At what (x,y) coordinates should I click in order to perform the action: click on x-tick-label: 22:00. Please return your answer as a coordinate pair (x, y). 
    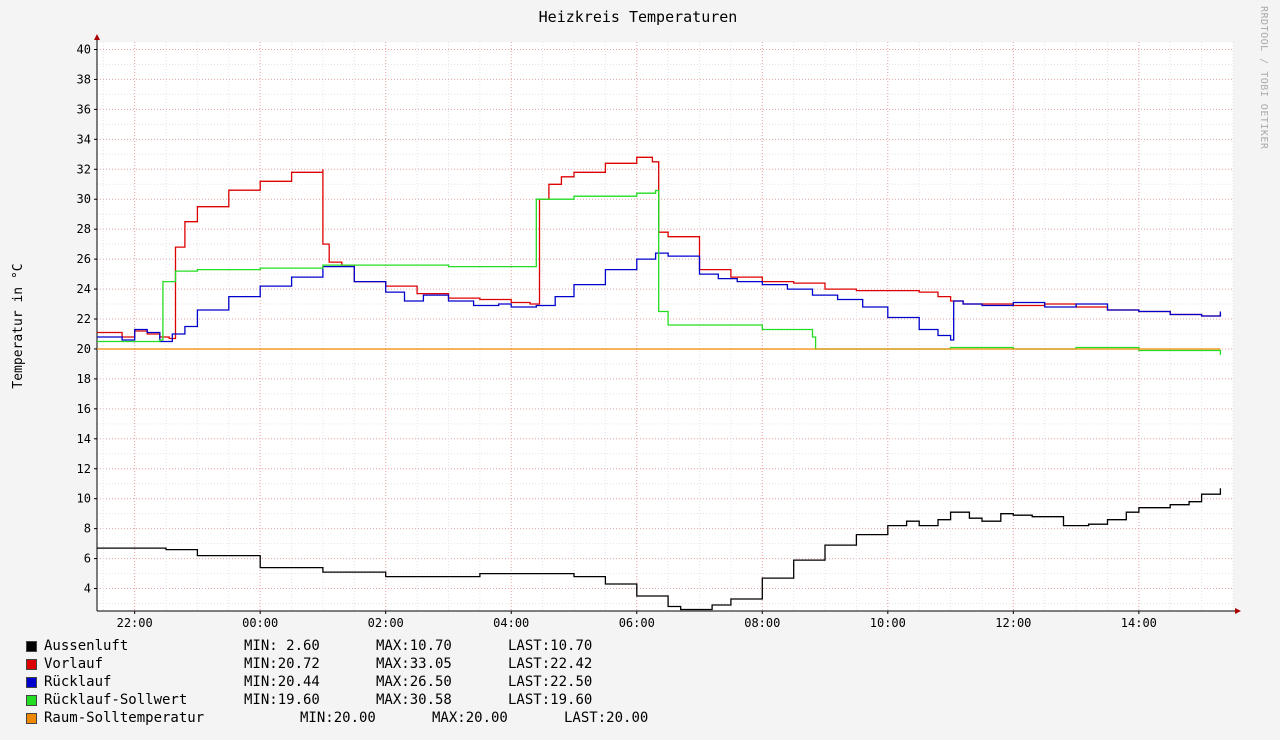
    Looking at the image, I should click on (135, 623).